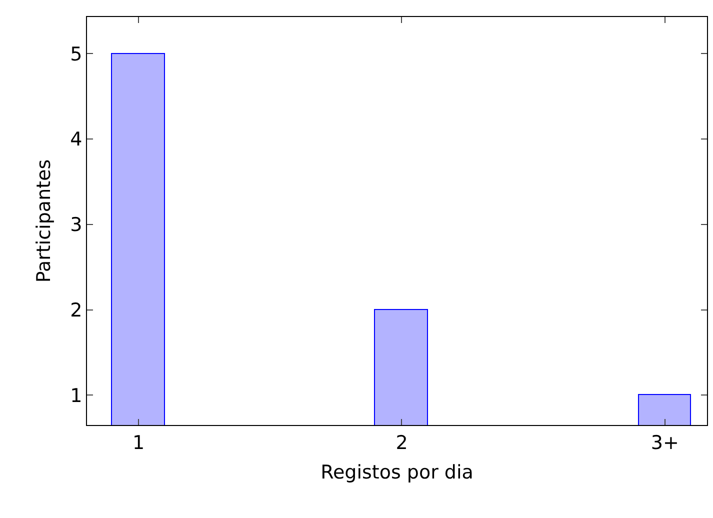  Describe the element at coordinates (76, 395) in the screenshot. I see `y-tick-label: 1` at that location.